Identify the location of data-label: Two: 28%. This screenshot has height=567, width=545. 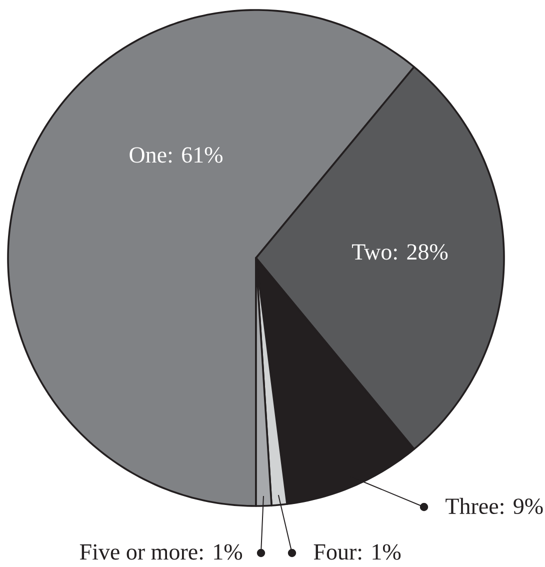
(400, 252).